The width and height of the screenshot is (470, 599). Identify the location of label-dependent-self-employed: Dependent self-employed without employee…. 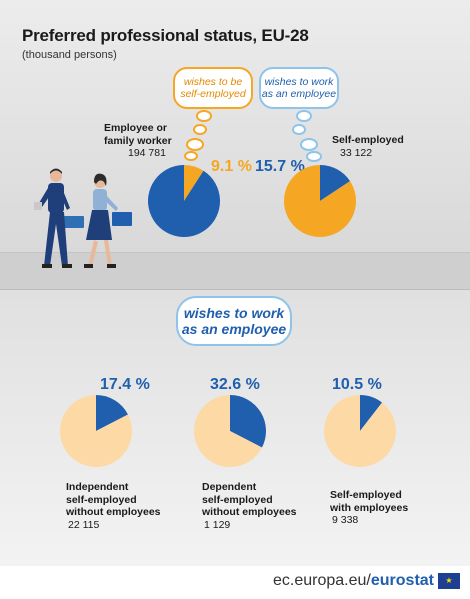
(249, 506).